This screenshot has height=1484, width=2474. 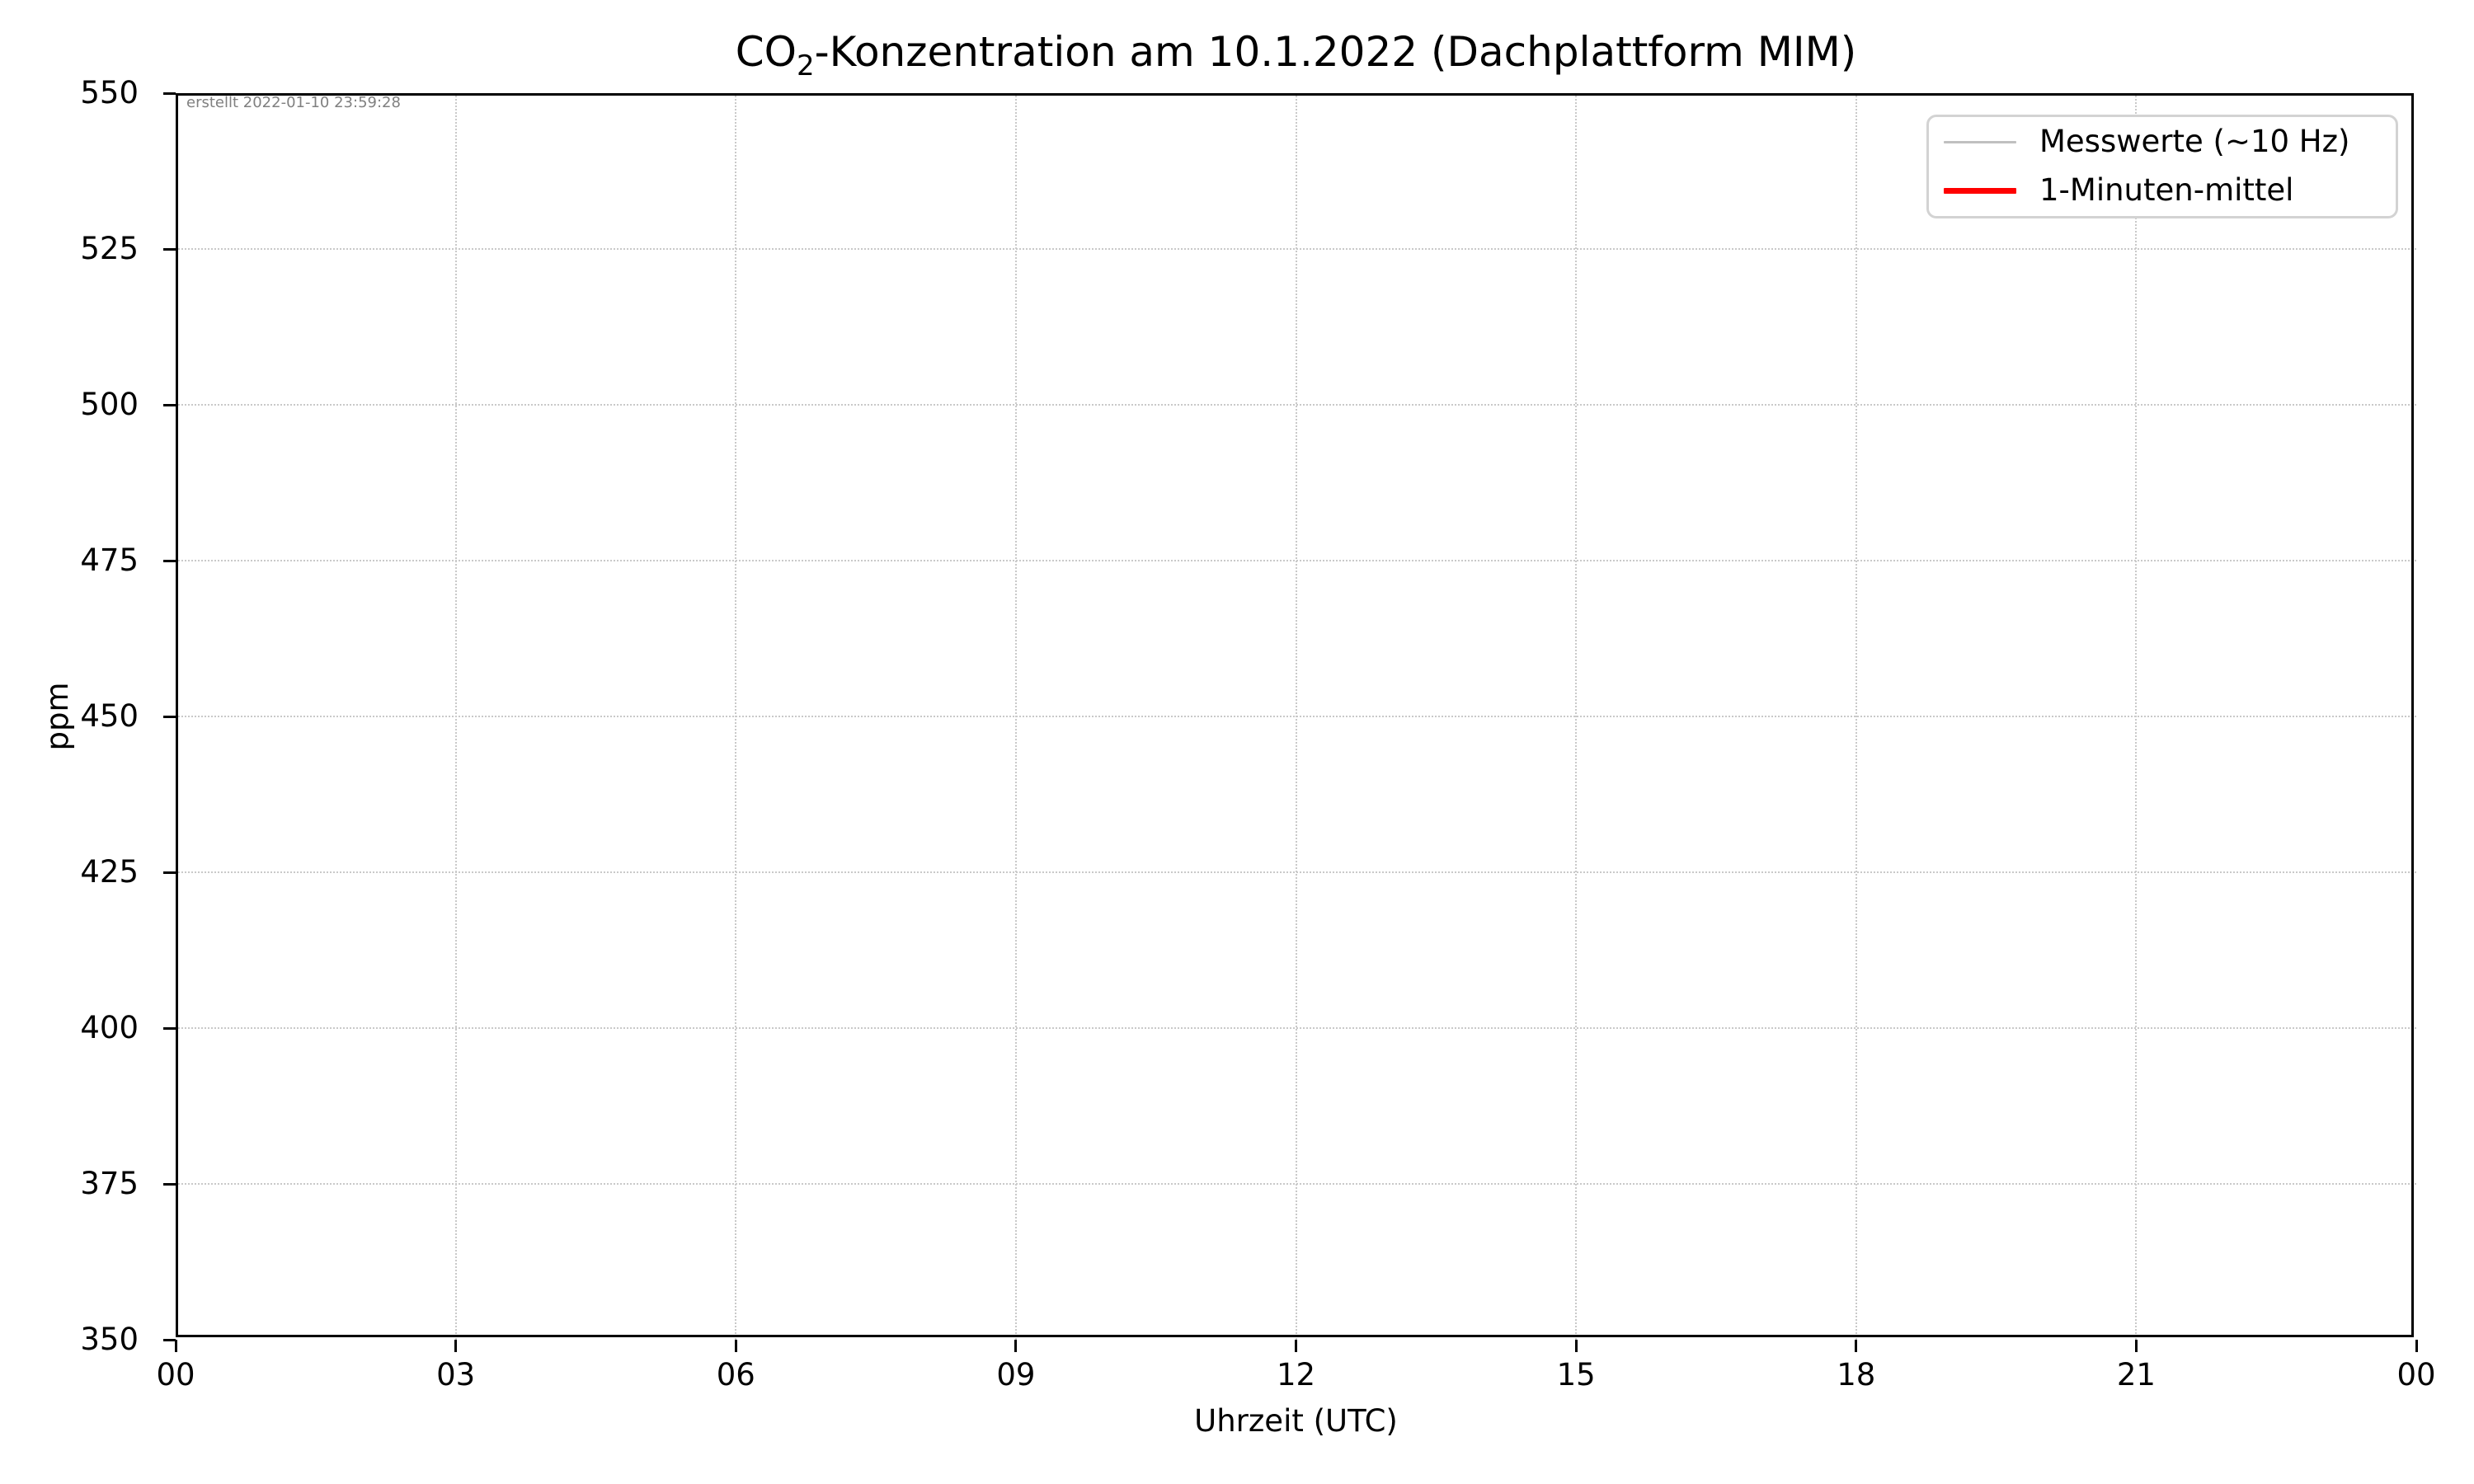 I want to click on x-tick-label: 15, so click(x=1576, y=1374).